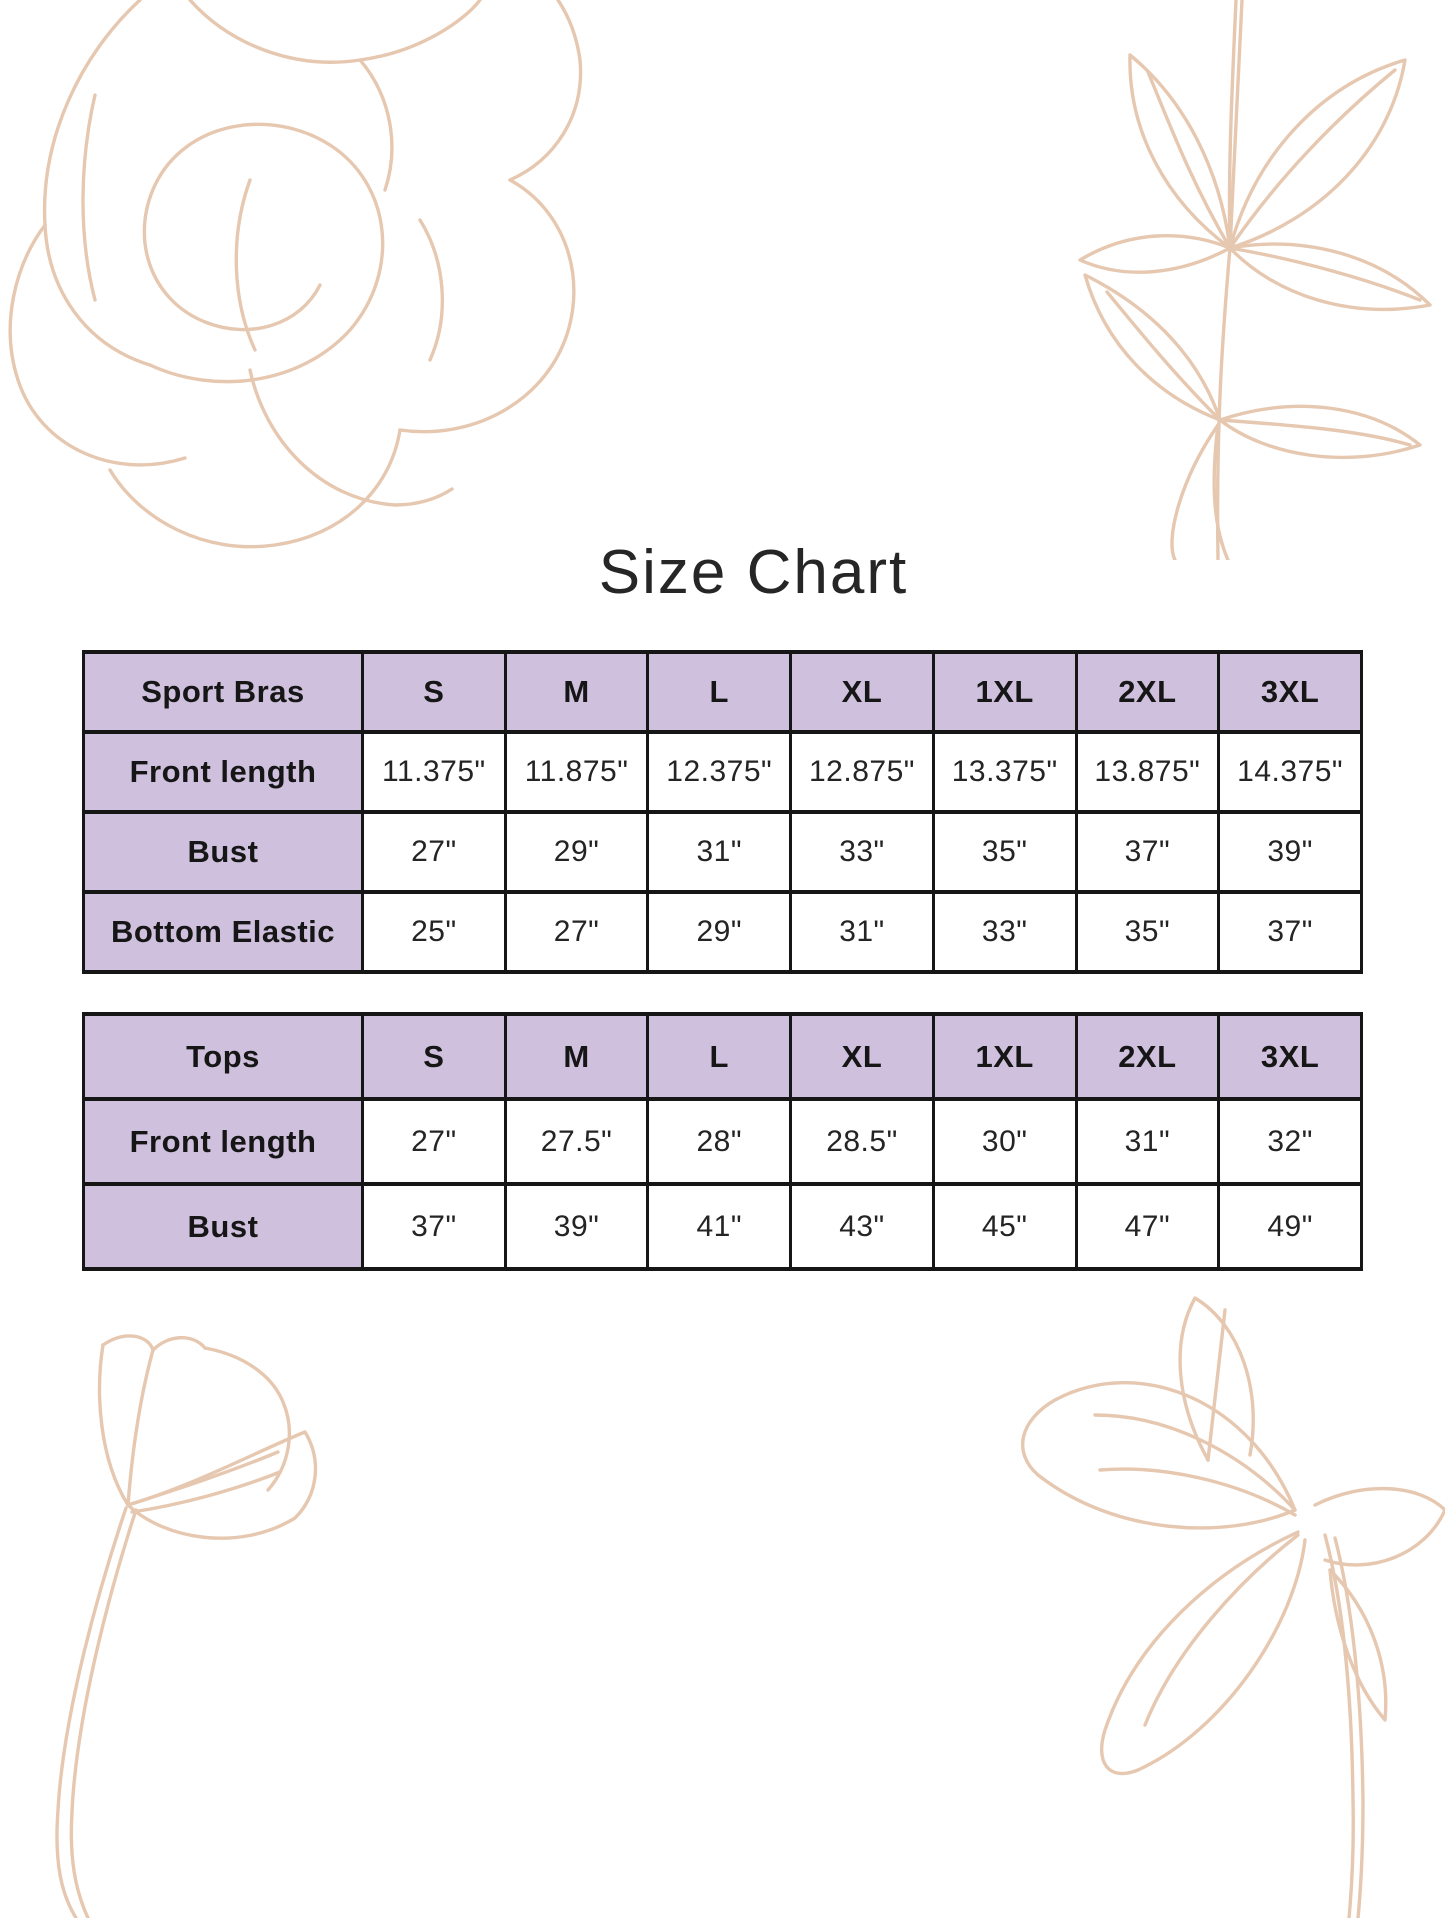 The image size is (1445, 1918). What do you see at coordinates (295, 274) in the screenshot?
I see `peony-flower-decoration-top-left` at bounding box center [295, 274].